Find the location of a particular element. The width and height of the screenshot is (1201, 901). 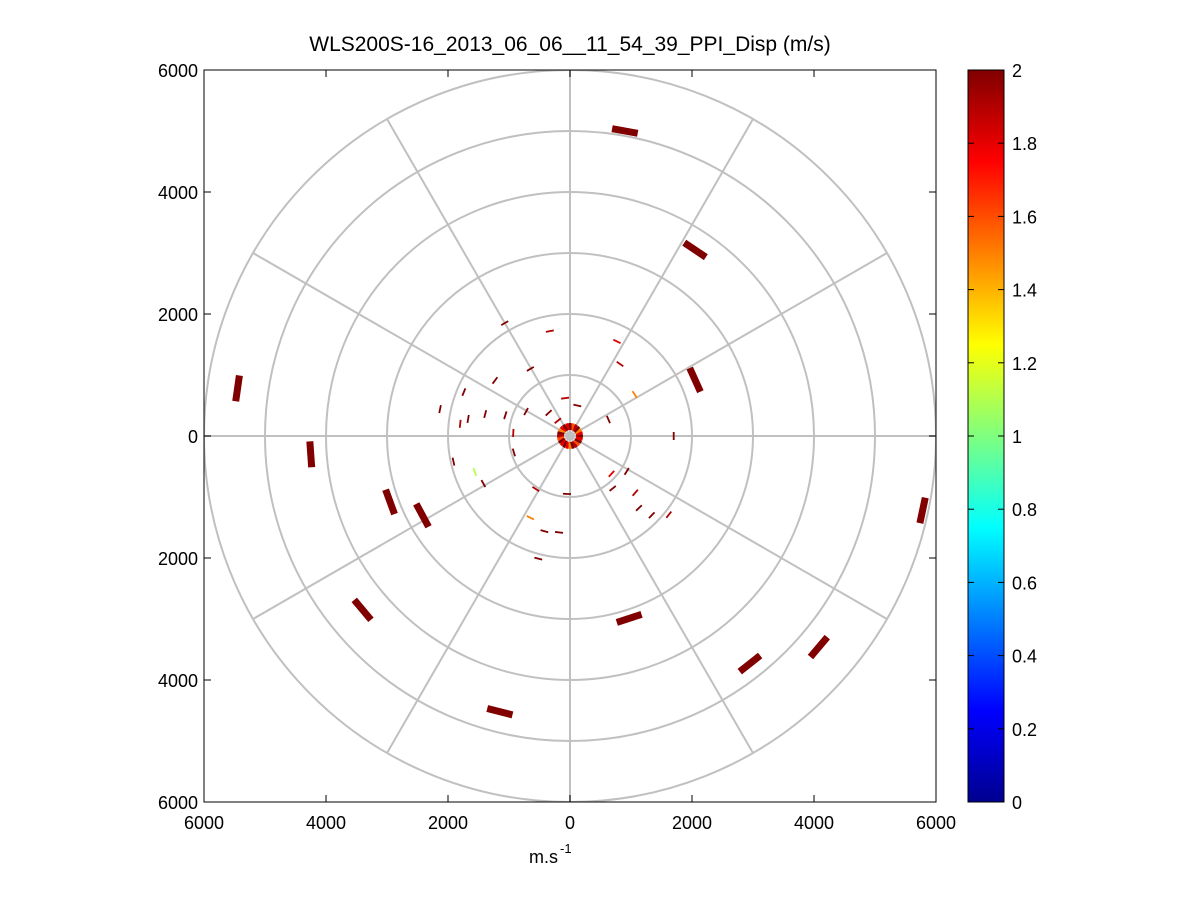

x-axis-label-superscript: -1 is located at coordinates (566, 848).